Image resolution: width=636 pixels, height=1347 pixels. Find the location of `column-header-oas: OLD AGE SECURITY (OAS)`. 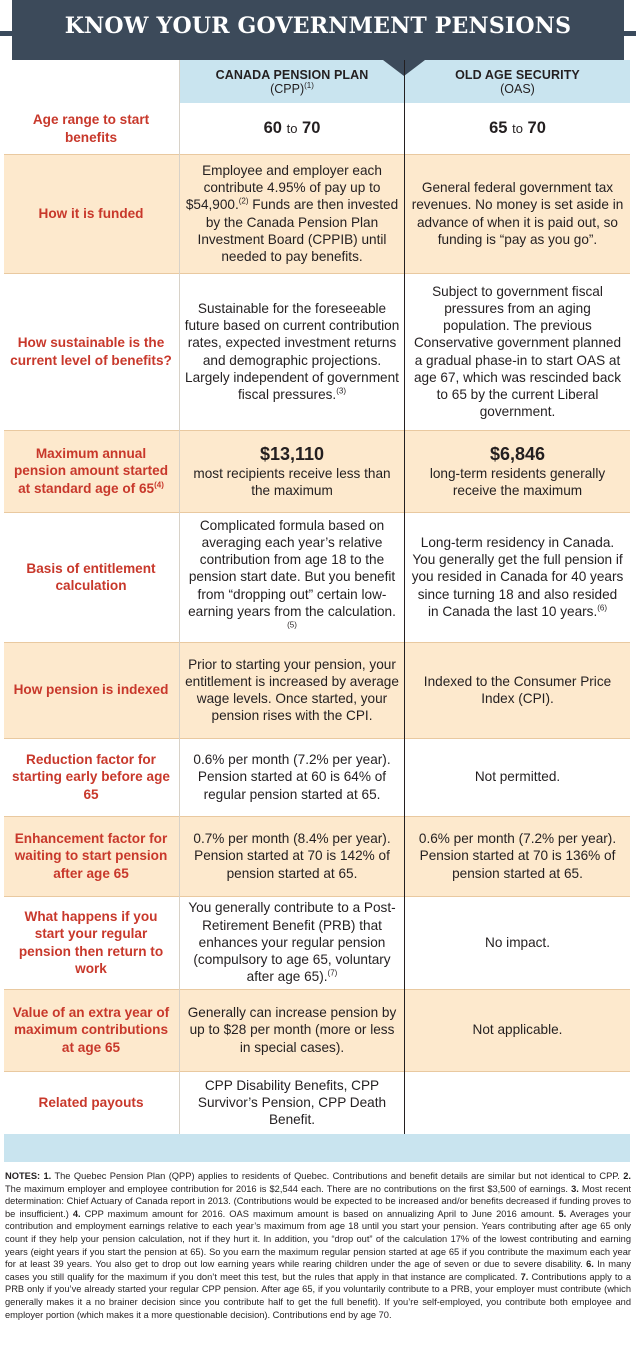

column-header-oas: OLD AGE SECURITY (OAS) is located at coordinates (517, 81).